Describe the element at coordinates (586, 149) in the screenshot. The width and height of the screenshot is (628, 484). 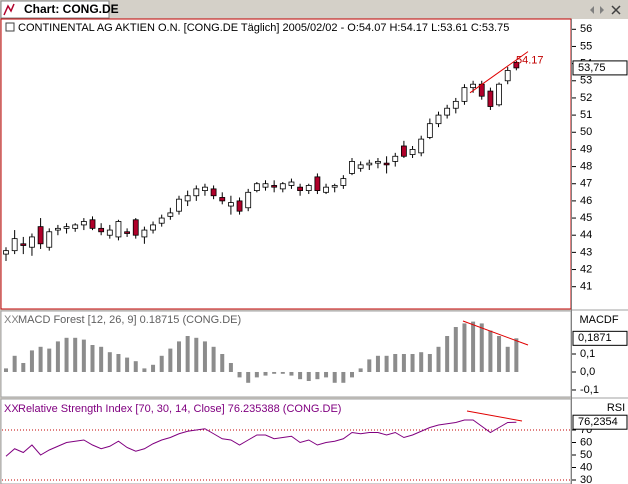
I see `y-tick-label: 49` at that location.